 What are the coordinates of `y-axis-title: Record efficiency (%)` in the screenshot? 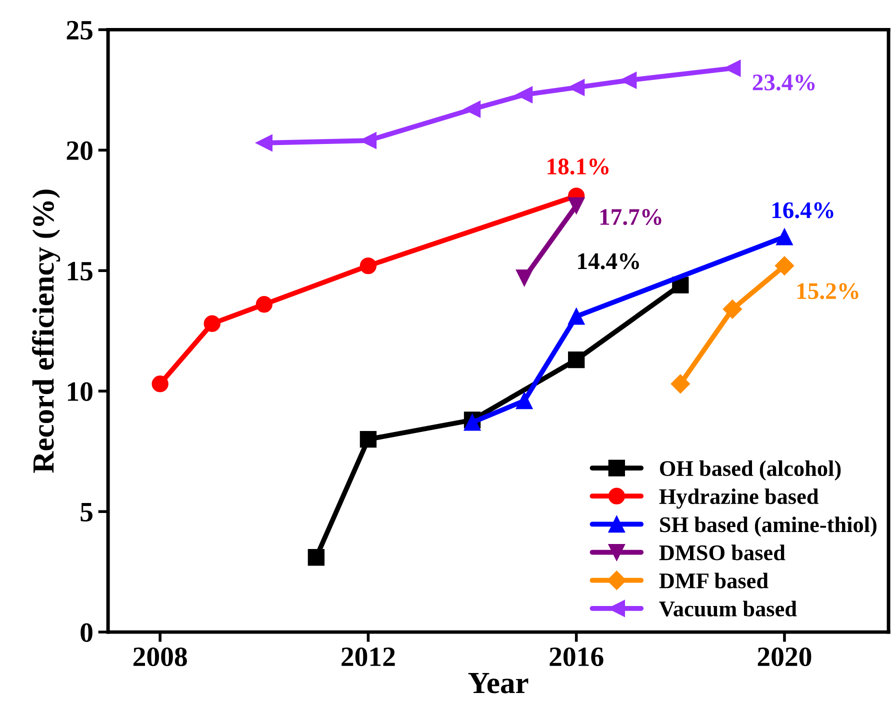 It's located at (46, 331).